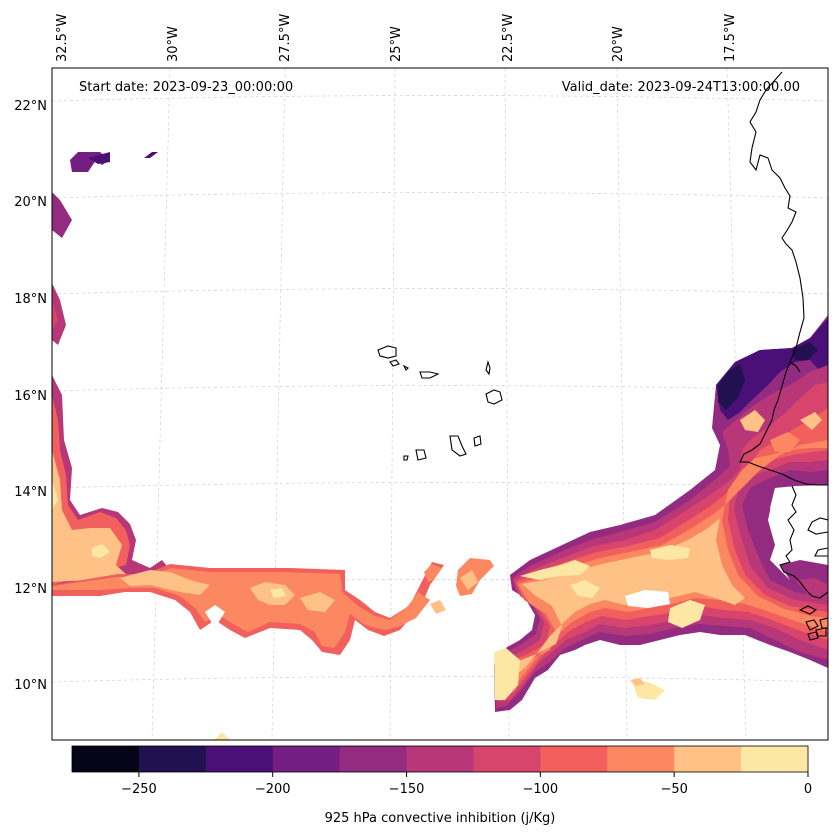 The image size is (837, 836). I want to click on lat-label-14n: 14°N, so click(30, 492).